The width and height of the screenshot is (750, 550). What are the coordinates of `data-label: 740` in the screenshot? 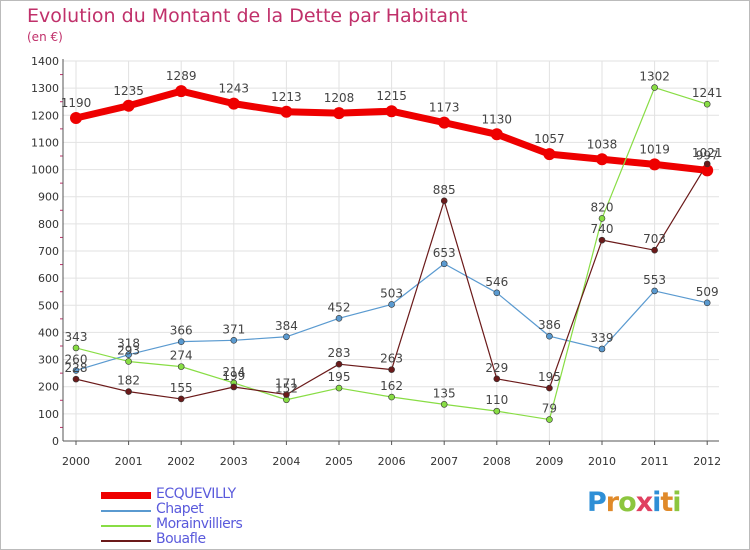 It's located at (602, 229).